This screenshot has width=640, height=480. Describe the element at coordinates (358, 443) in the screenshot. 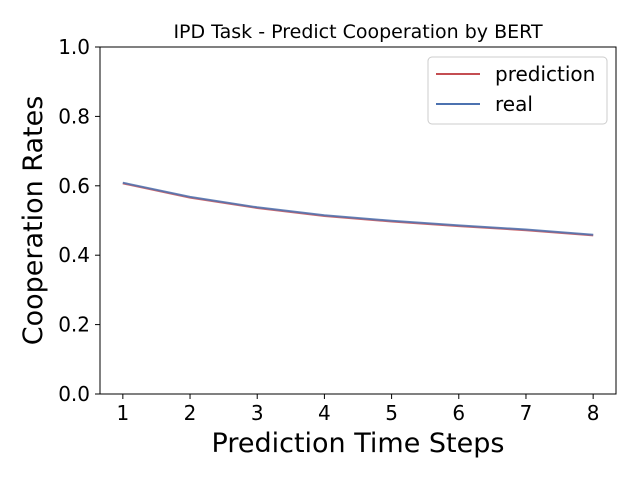

I see `x-axis-label: Prediction Time Steps` at that location.